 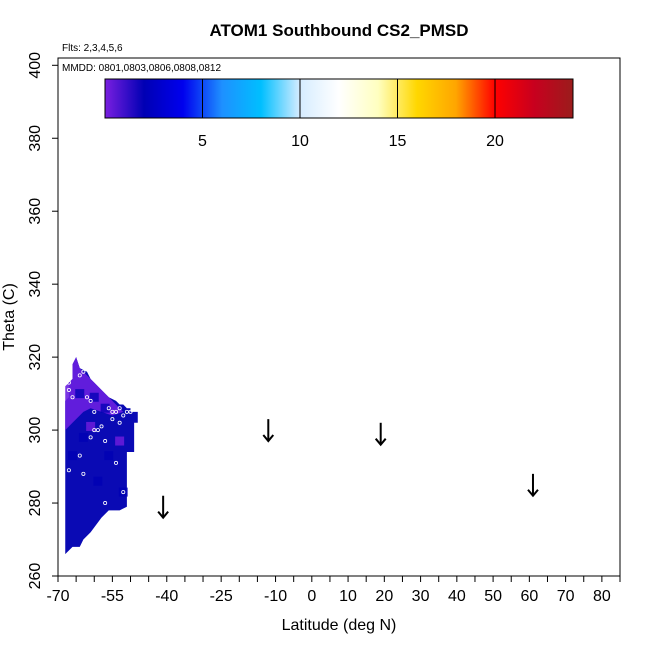 What do you see at coordinates (35, 65) in the screenshot?
I see `y-tick-label: 400` at bounding box center [35, 65].